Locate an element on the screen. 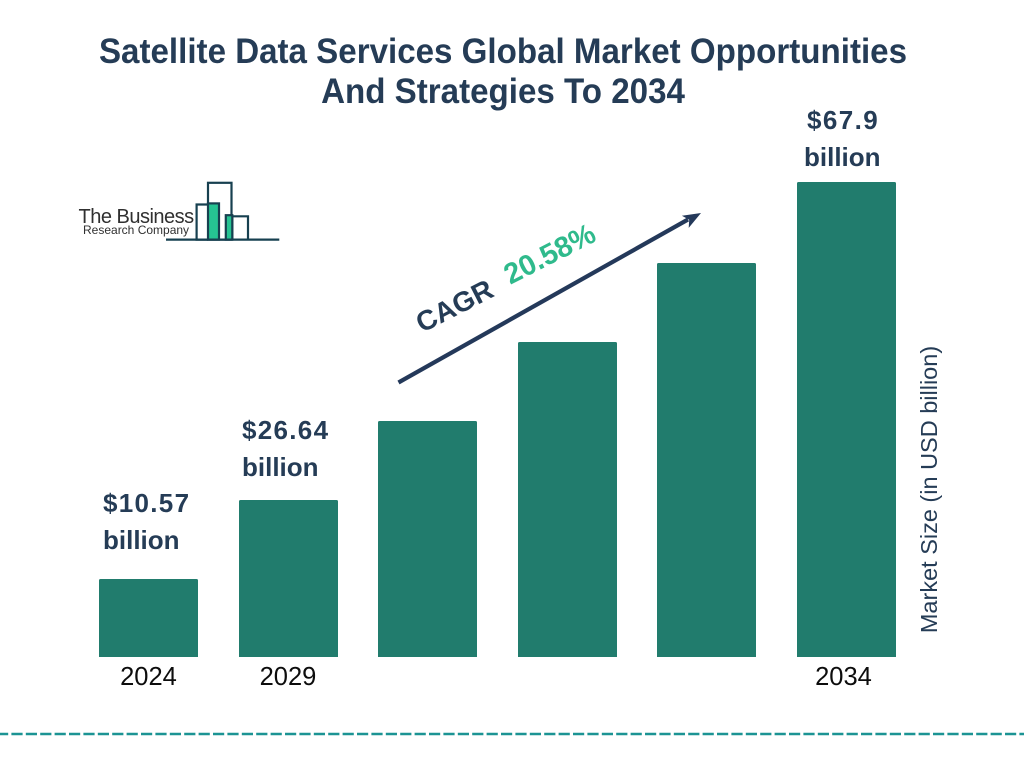 This screenshot has height=768, width=1024. svg-text: 20.58% is located at coordinates (550, 254).